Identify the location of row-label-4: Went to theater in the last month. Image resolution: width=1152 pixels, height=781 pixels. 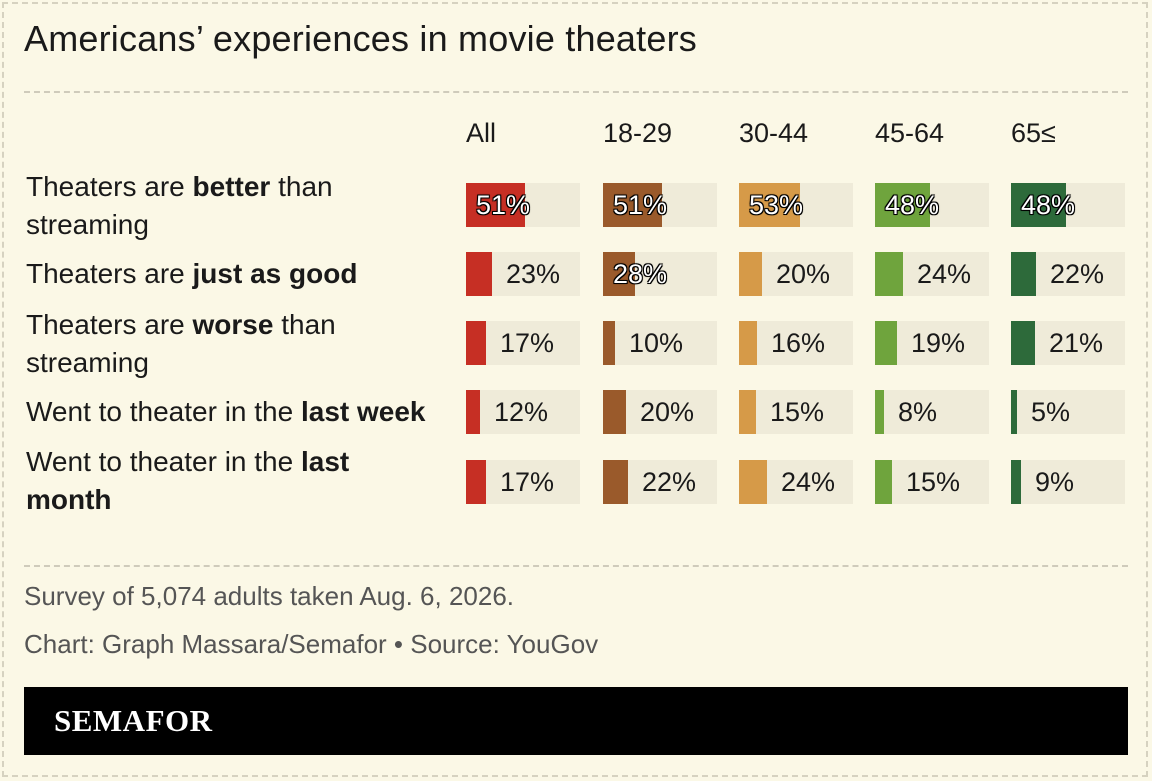
(206, 481).